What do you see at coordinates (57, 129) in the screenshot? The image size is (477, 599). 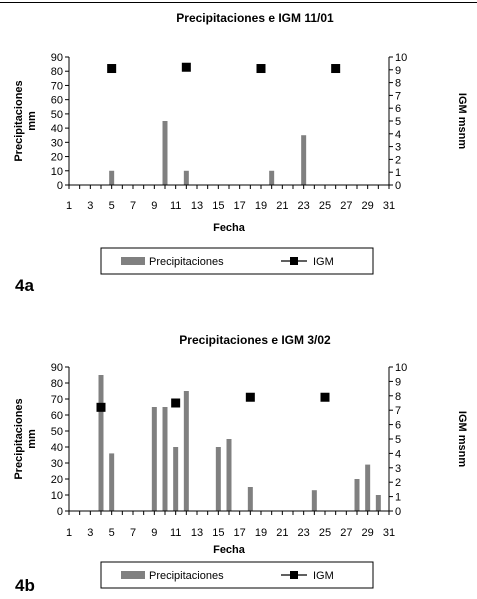 I see `y-tick-label: 40` at bounding box center [57, 129].